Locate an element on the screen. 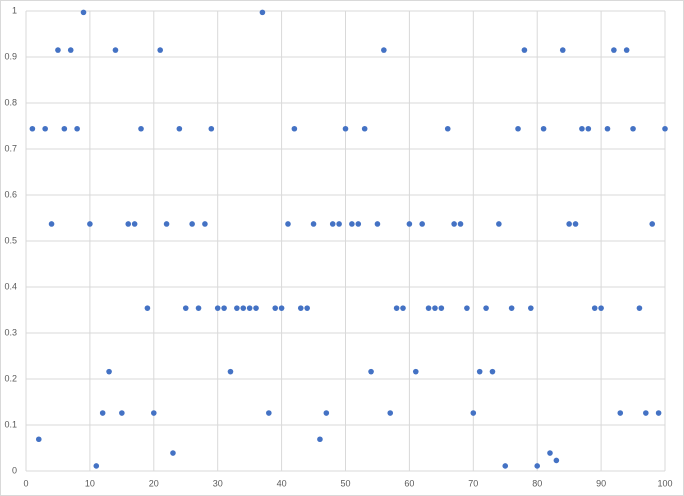  y-tick-label: 0.9 is located at coordinates (10, 56).